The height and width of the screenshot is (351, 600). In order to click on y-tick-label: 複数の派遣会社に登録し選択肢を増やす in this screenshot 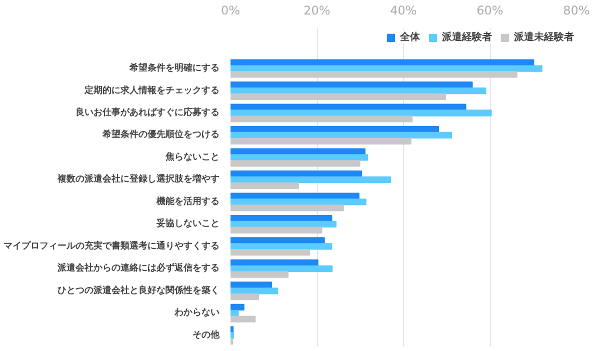, I will do `click(138, 178)`.